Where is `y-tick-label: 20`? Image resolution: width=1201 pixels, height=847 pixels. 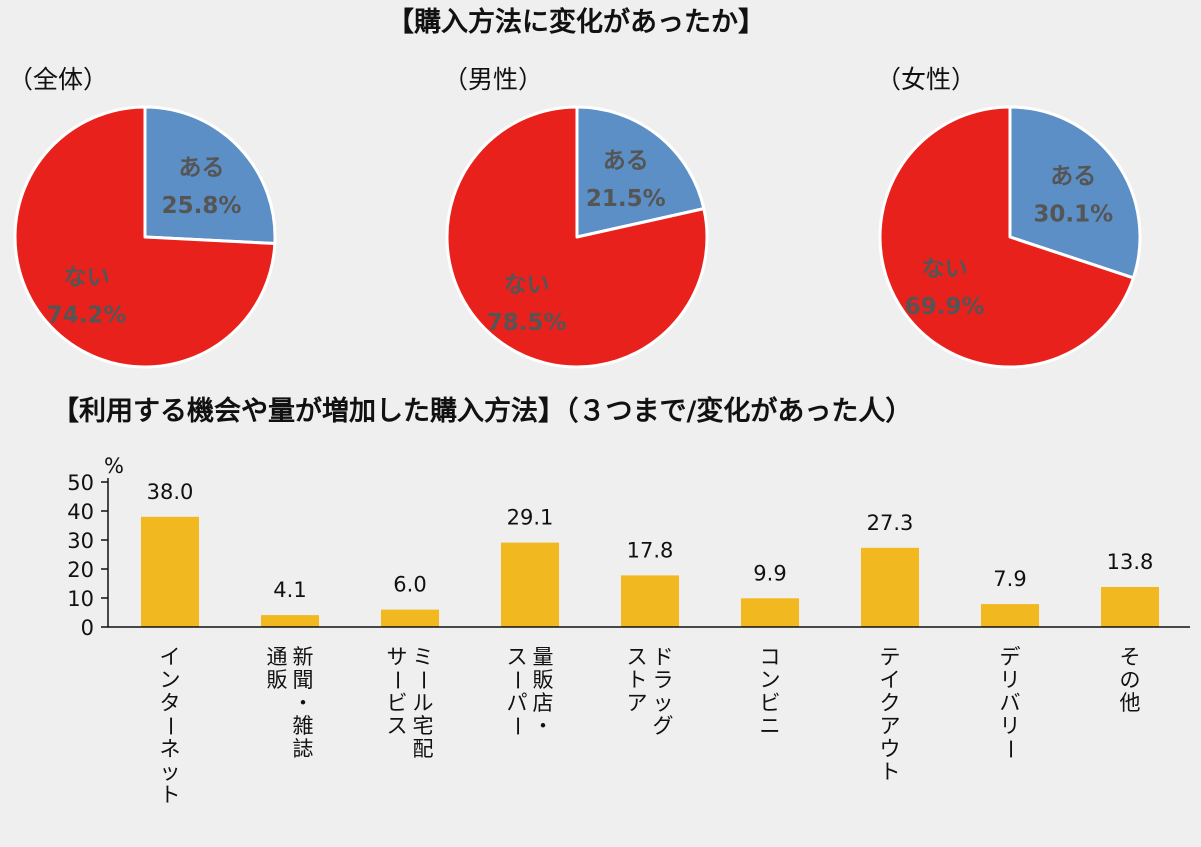
y-tick-label: 20 is located at coordinates (80, 570).